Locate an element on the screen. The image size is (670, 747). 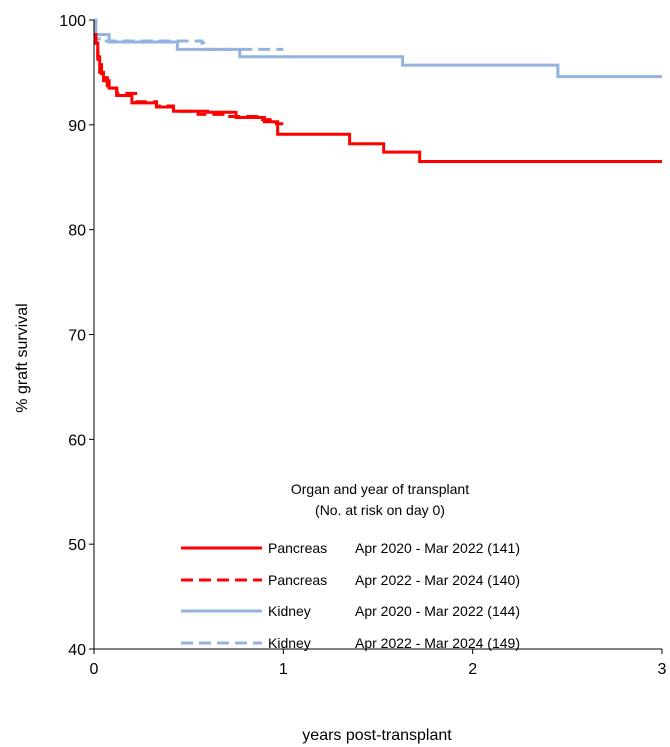
legend-organ-1: Pancreas is located at coordinates (297, 548).